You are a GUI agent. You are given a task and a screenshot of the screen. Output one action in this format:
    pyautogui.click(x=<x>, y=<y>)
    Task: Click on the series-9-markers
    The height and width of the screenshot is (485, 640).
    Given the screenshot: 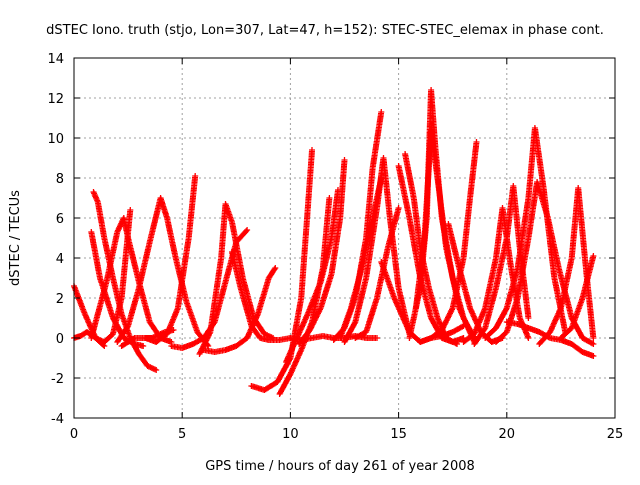 What is the action you would take?
    pyautogui.click(x=236, y=279)
    